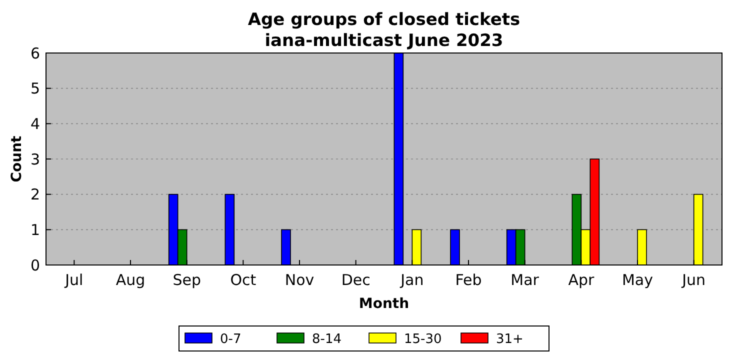  What do you see at coordinates (35, 159) in the screenshot?
I see `y-tick-label: 3` at bounding box center [35, 159].